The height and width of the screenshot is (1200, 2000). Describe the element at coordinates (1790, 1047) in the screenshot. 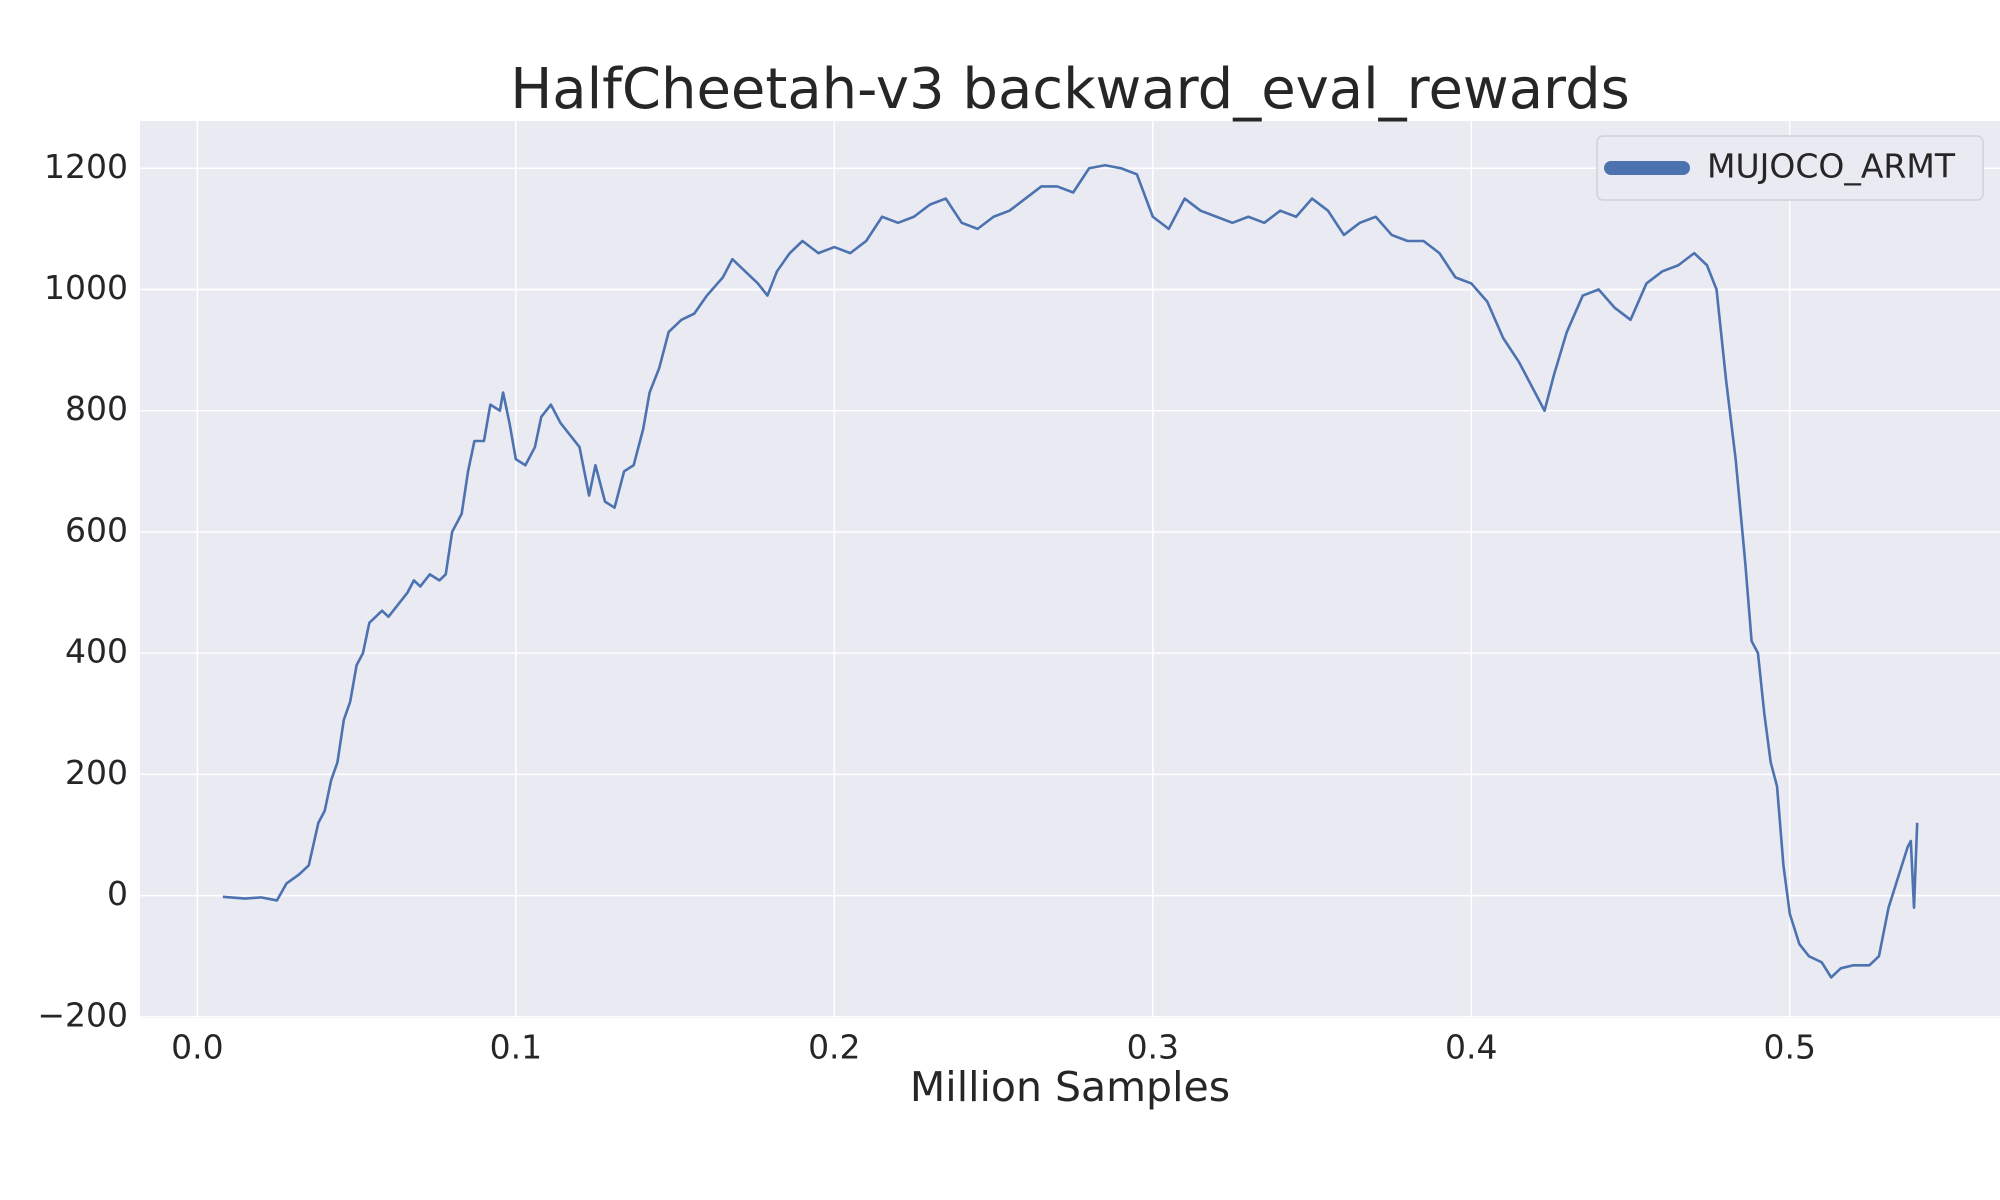

I see `x-tick-label: 0.5` at that location.